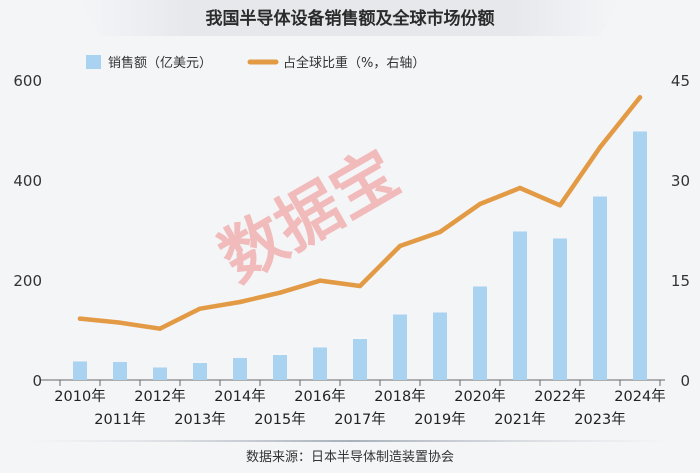 The width and height of the screenshot is (700, 473). Describe the element at coordinates (239, 396) in the screenshot. I see `x-tick-label: 2014年` at that location.